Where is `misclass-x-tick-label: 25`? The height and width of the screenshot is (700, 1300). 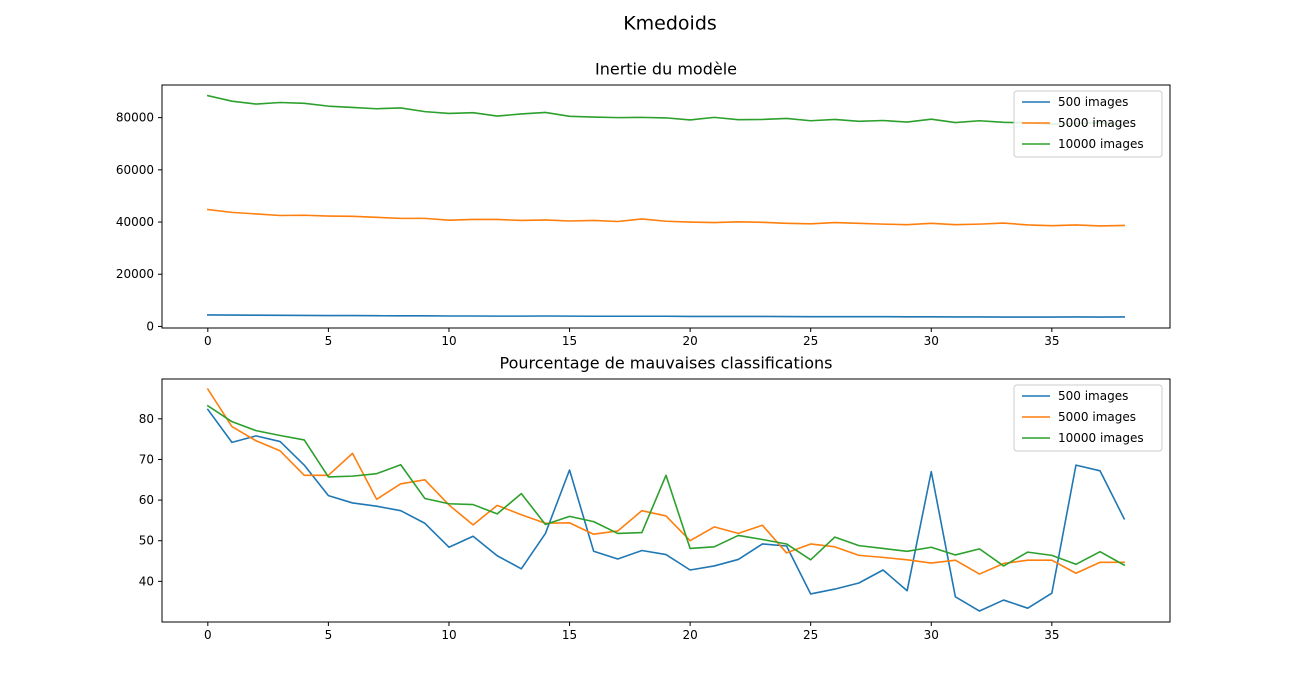 misclass-x-tick-label: 25 is located at coordinates (810, 635).